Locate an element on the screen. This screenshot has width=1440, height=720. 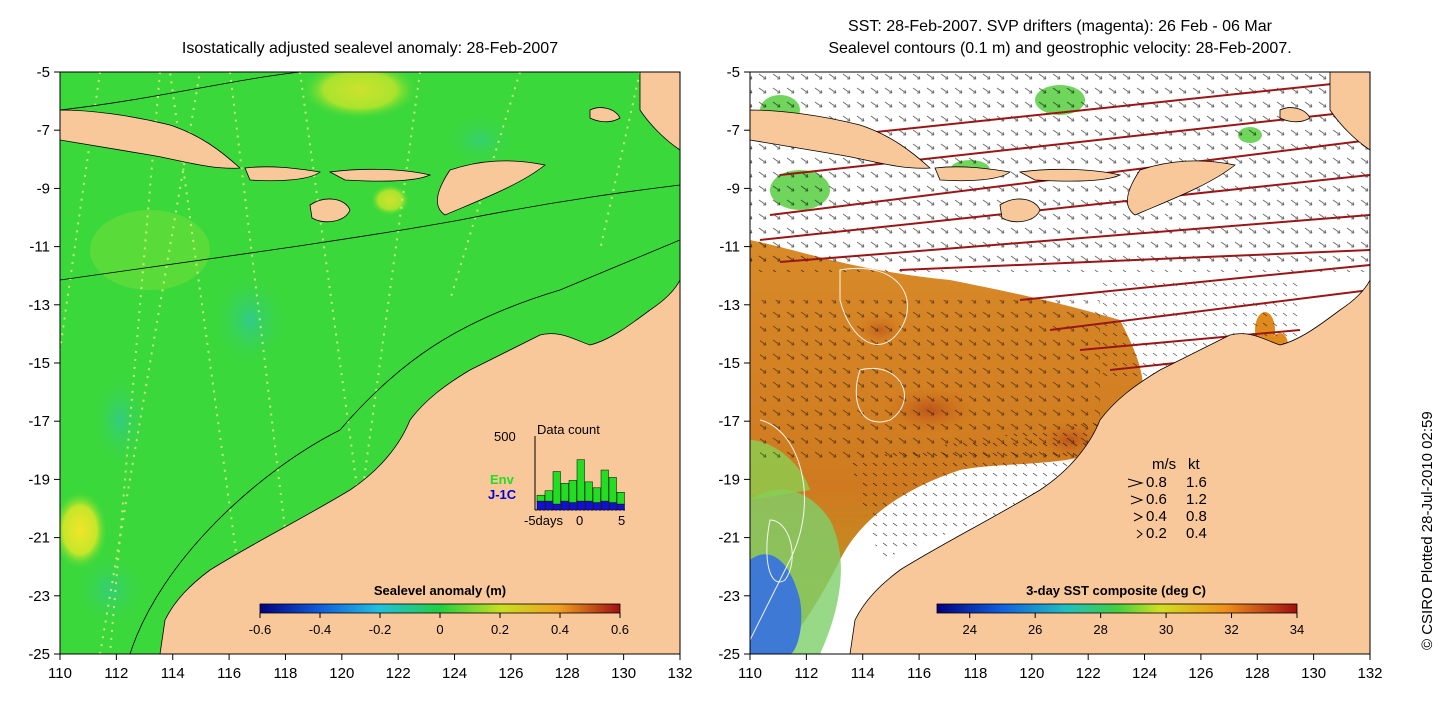
shelf-contour is located at coordinates (370, 232).